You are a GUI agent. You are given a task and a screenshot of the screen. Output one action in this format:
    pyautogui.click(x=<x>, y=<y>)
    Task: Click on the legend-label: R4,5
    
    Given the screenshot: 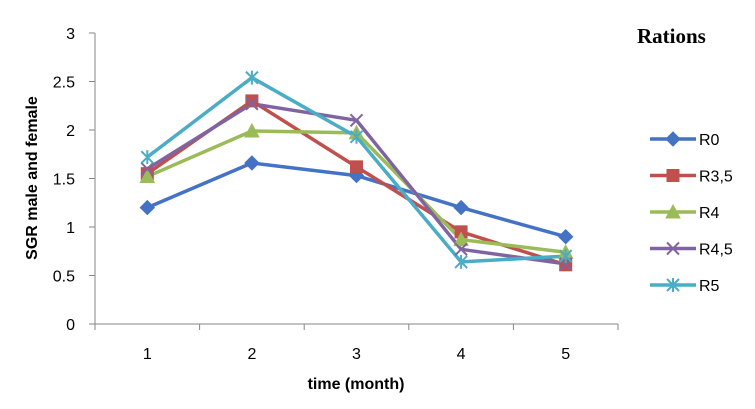 What is the action you would take?
    pyautogui.click(x=716, y=250)
    